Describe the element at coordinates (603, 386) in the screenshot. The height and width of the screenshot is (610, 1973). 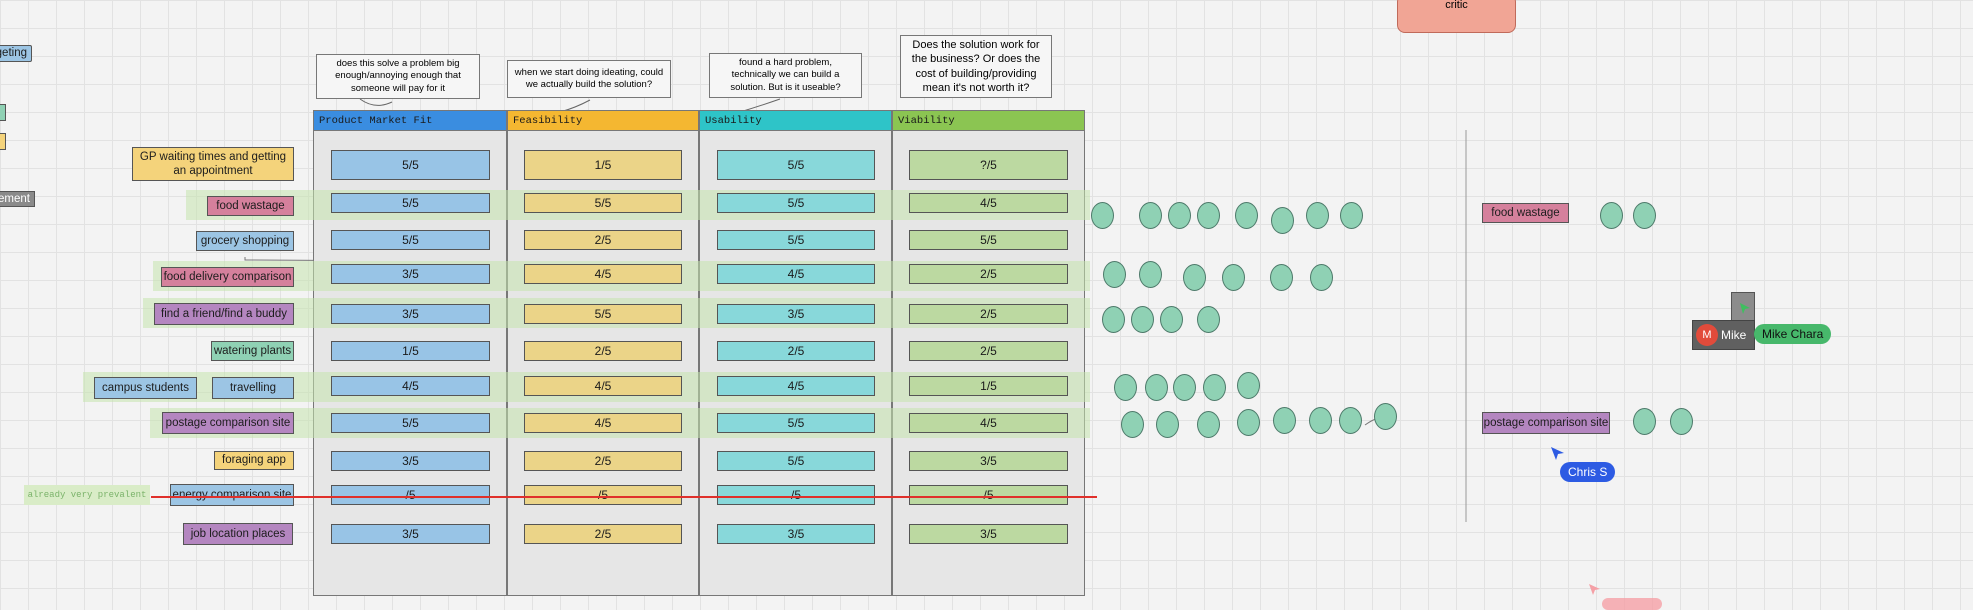
I see `score-feasibility-6: 4/5` at that location.